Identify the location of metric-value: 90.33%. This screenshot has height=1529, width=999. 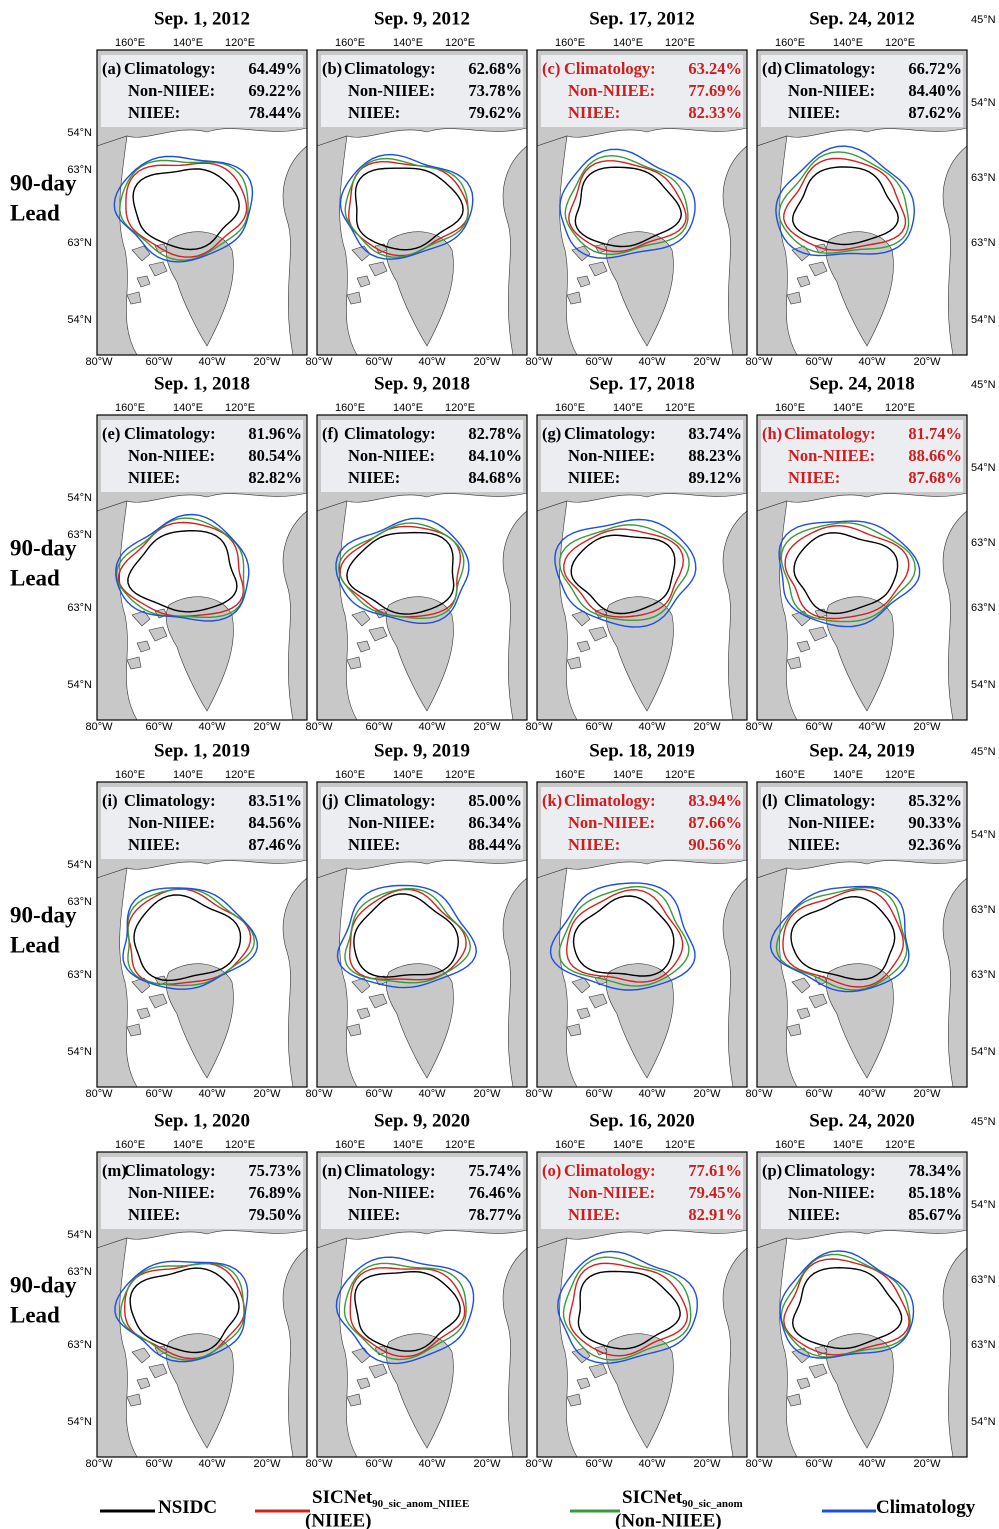
(935, 822).